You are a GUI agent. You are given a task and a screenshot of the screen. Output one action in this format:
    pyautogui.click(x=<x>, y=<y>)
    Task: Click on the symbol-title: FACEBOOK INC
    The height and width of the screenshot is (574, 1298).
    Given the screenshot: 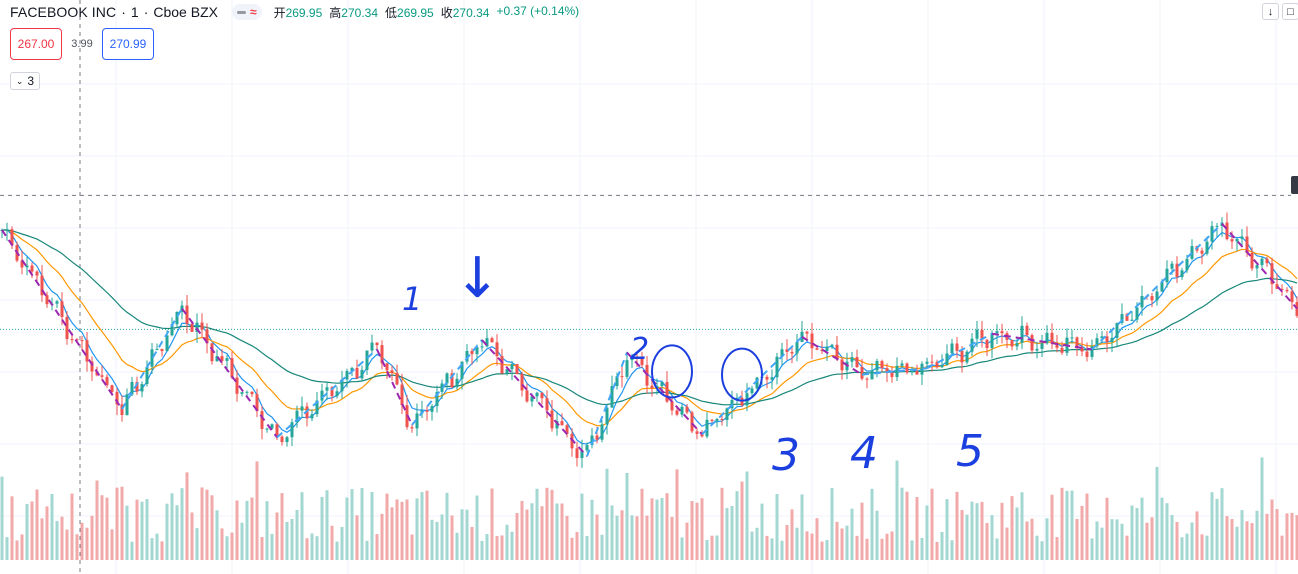 What is the action you would take?
    pyautogui.click(x=63, y=12)
    